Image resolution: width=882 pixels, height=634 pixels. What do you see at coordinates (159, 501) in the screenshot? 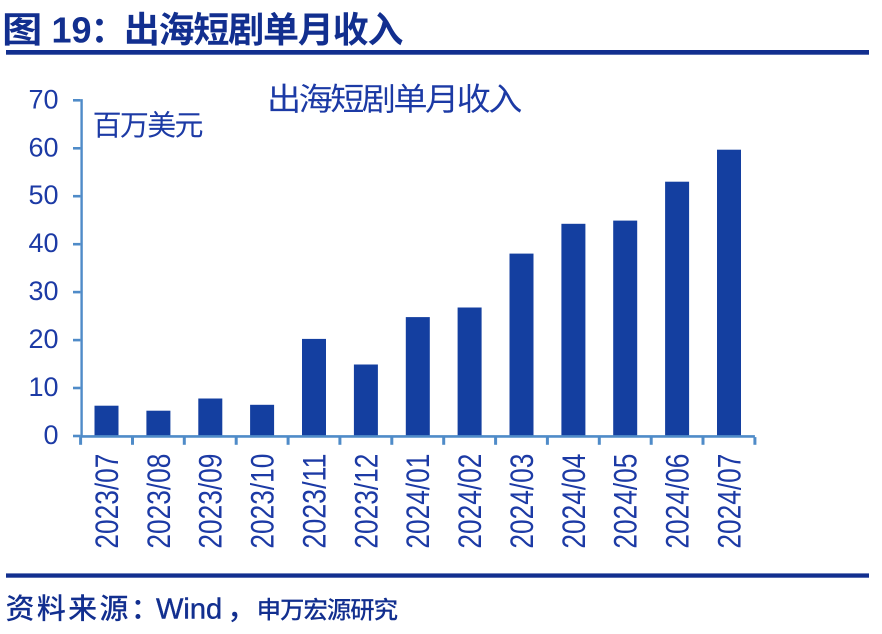
I see `svg-text: 2023/08` at bounding box center [159, 501].